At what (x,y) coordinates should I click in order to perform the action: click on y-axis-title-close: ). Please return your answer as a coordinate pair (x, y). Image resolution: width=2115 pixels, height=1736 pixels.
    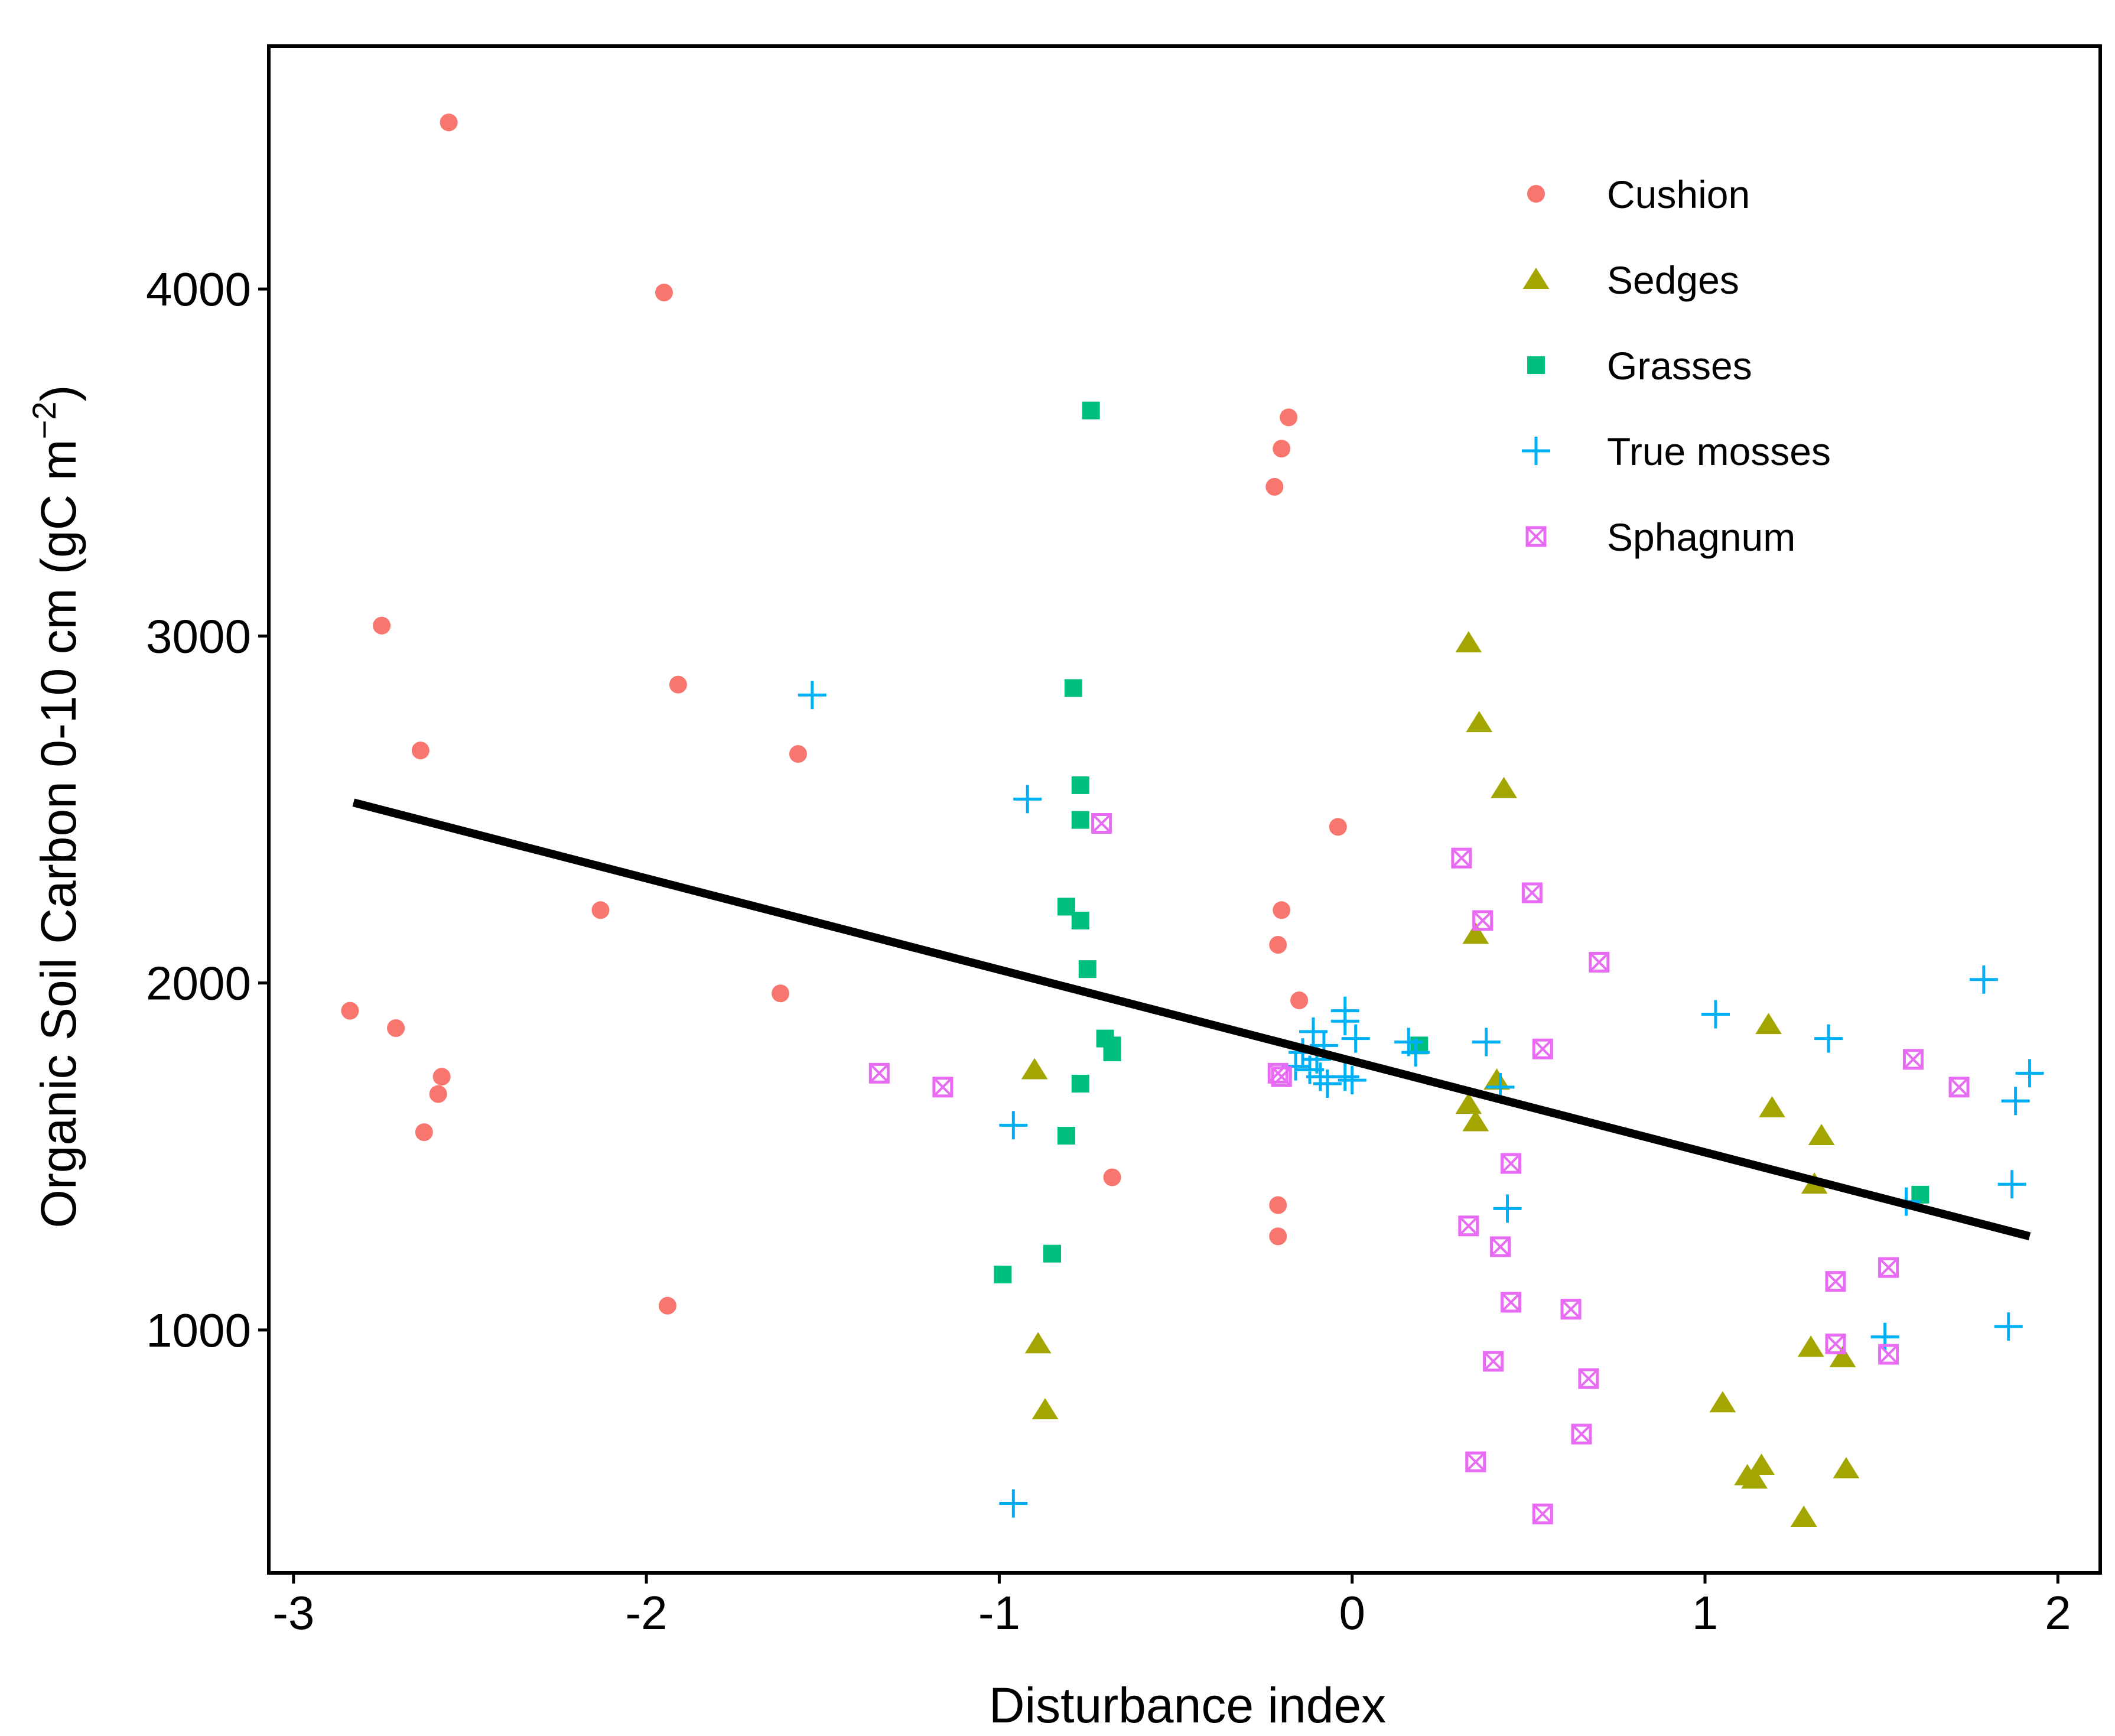
    Looking at the image, I should click on (58, 394).